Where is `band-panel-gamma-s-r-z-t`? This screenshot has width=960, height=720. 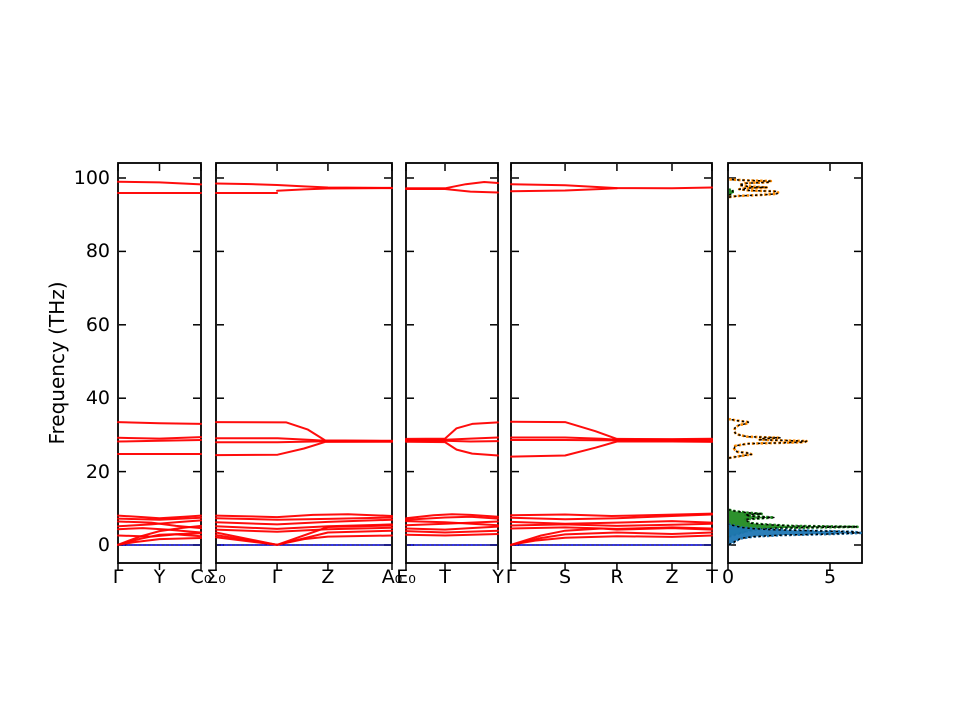 band-panel-gamma-s-r-z-t is located at coordinates (611, 366).